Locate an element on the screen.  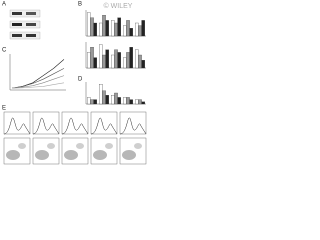
western-blot is located at coordinates (25, 24).